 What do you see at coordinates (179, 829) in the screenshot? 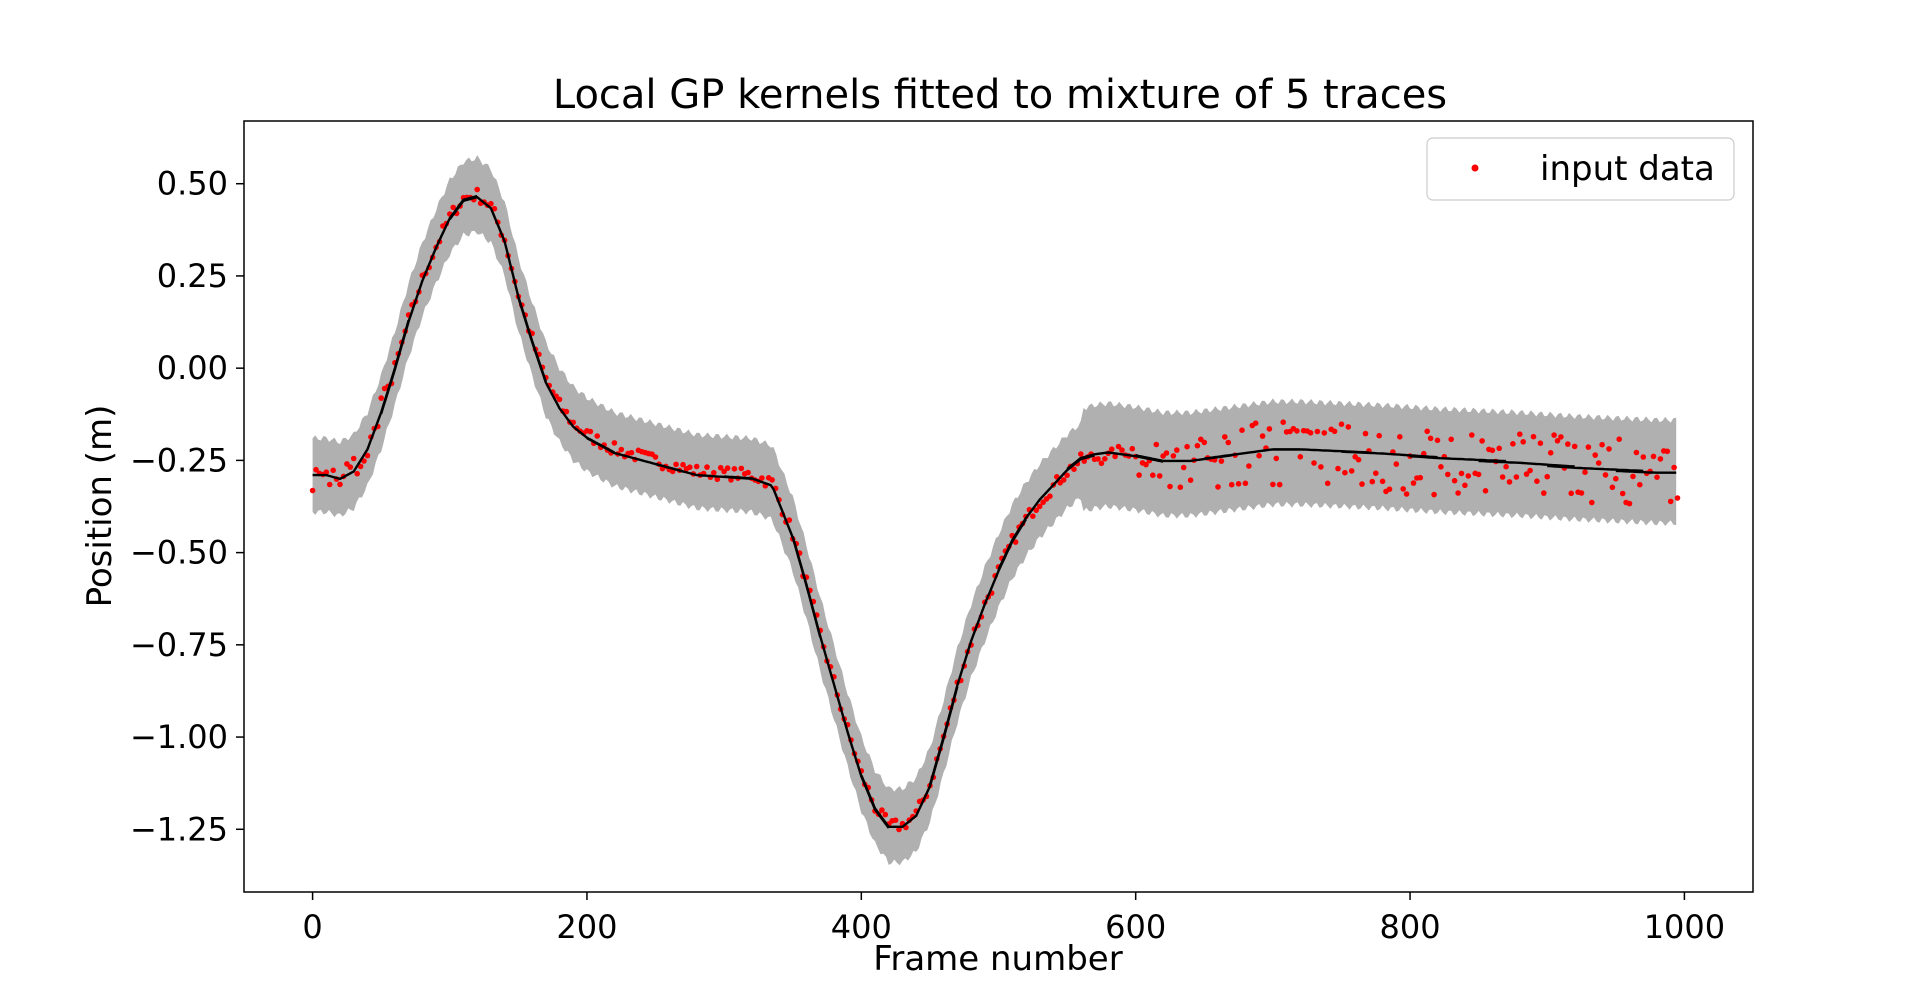
I see `y-tick-label: −1.25` at bounding box center [179, 829].